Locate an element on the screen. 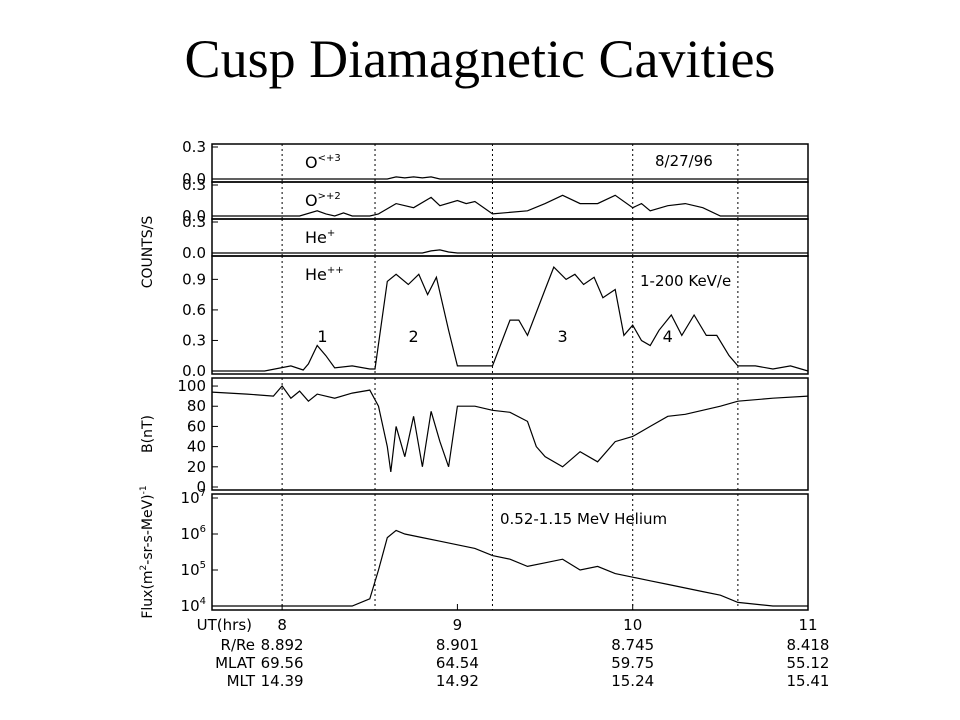  ytick-label: 10⁶ is located at coordinates (193, 533).